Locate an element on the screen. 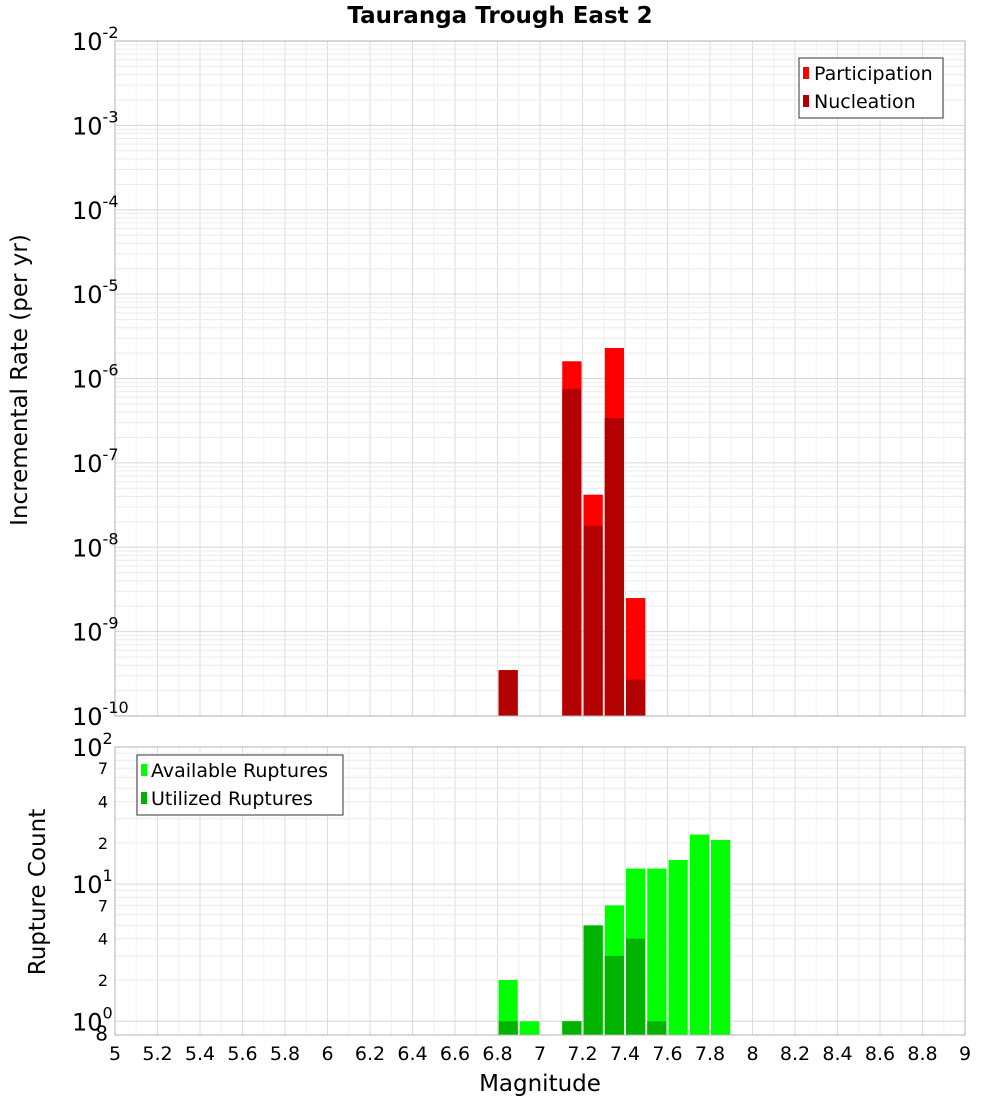 This screenshot has width=1000, height=1100. legend-label: Utilized Ruptures is located at coordinates (232, 799).